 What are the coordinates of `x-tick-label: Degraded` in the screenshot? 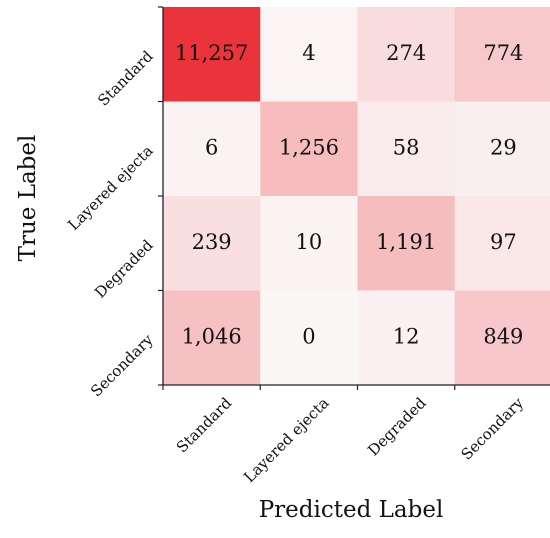 It's located at (397, 427).